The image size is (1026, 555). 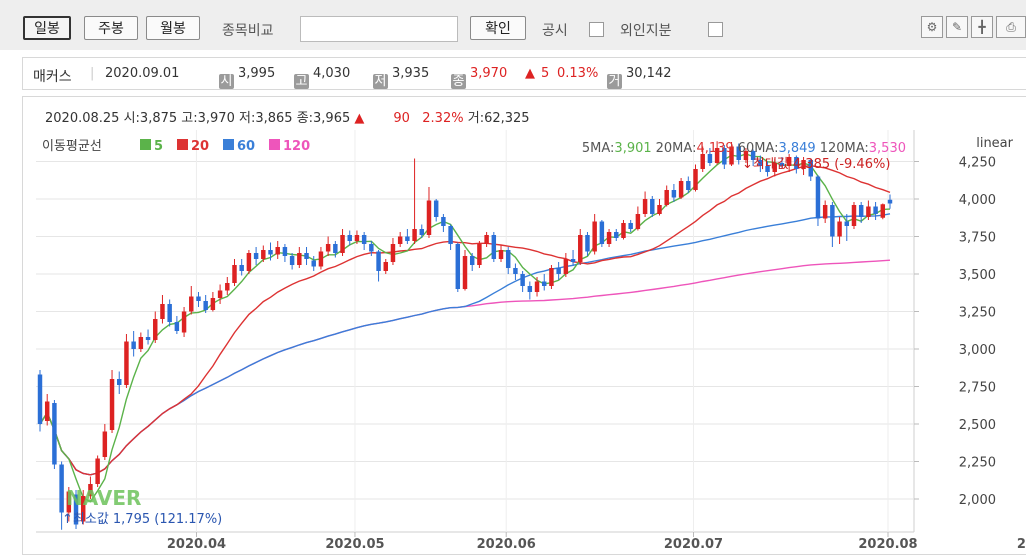 I want to click on foreign-label: 외인지분, so click(x=646, y=31).